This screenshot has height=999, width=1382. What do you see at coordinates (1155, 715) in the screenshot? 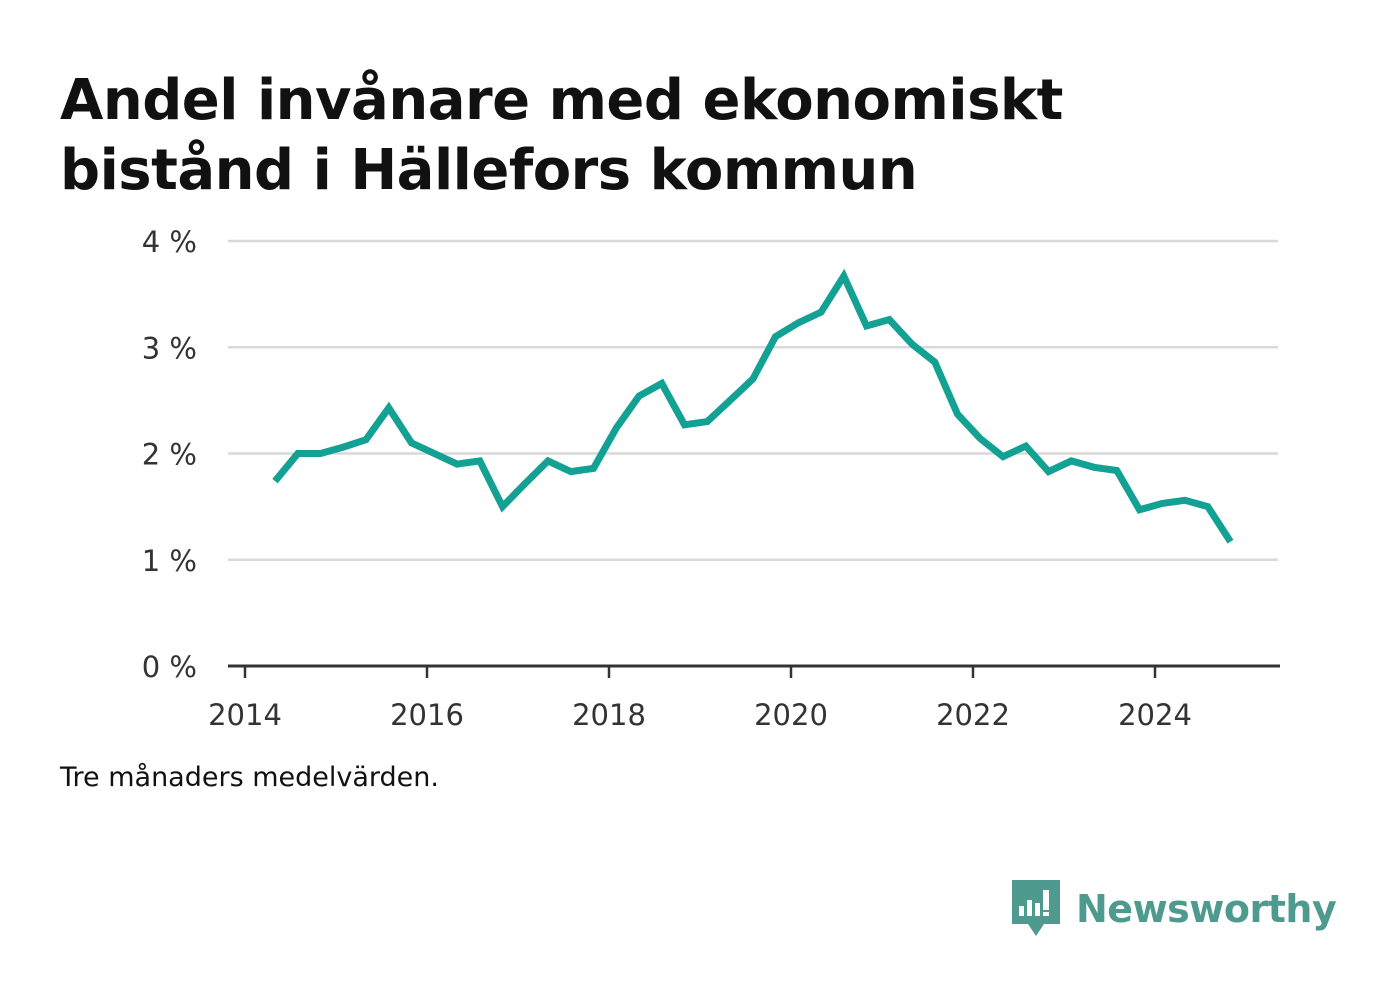
I see `x-tick-label: 2024` at bounding box center [1155, 715].